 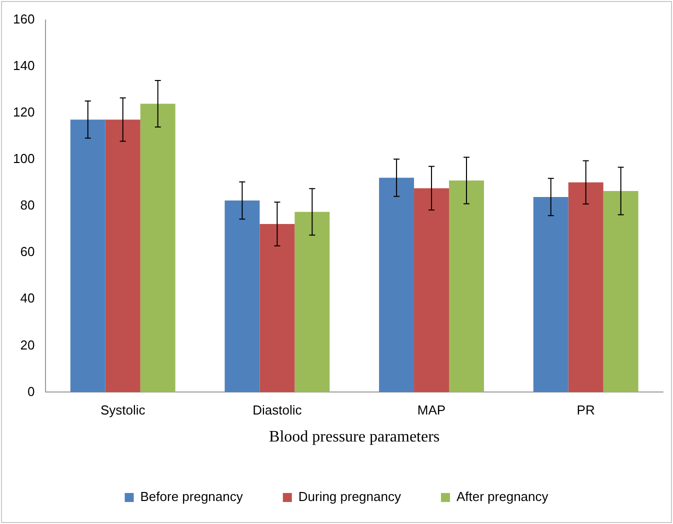 I want to click on y-tick-label: 160, so click(x=23, y=19).